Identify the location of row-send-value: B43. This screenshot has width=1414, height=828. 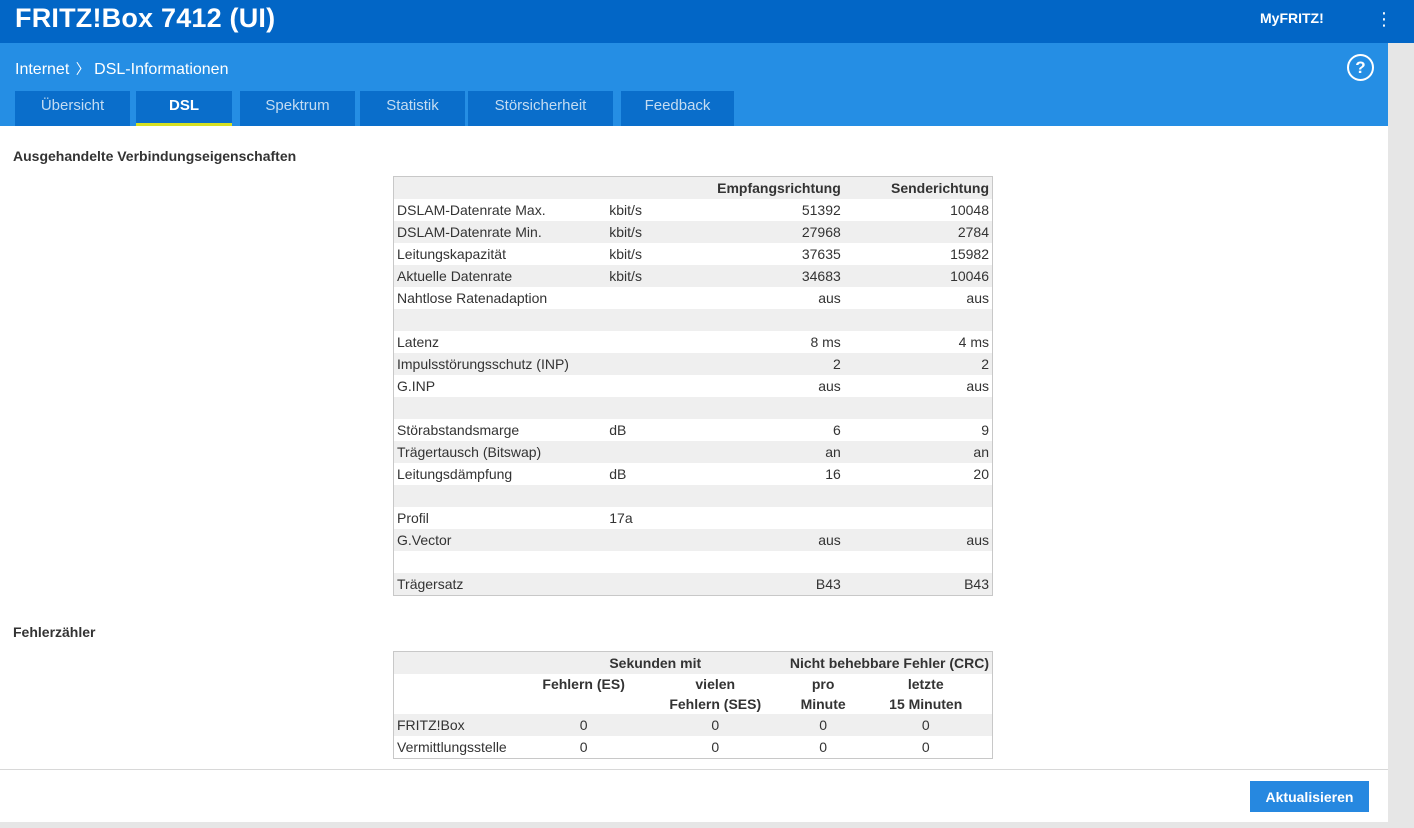
(918, 584).